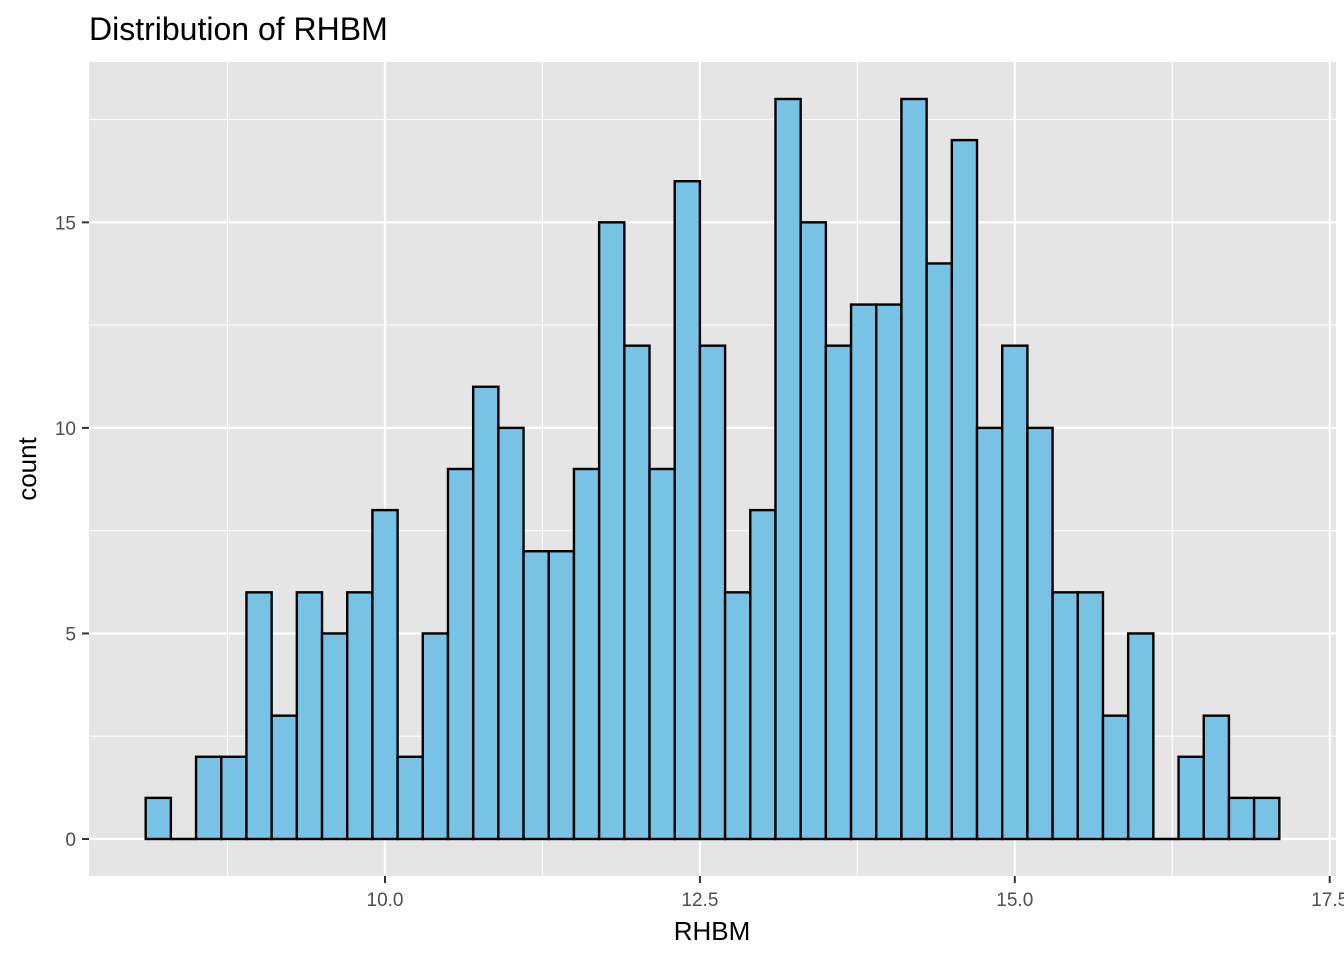 This screenshot has height=960, width=1344. I want to click on y-axis-ticks: 0 5 10 15, so click(72, 532).